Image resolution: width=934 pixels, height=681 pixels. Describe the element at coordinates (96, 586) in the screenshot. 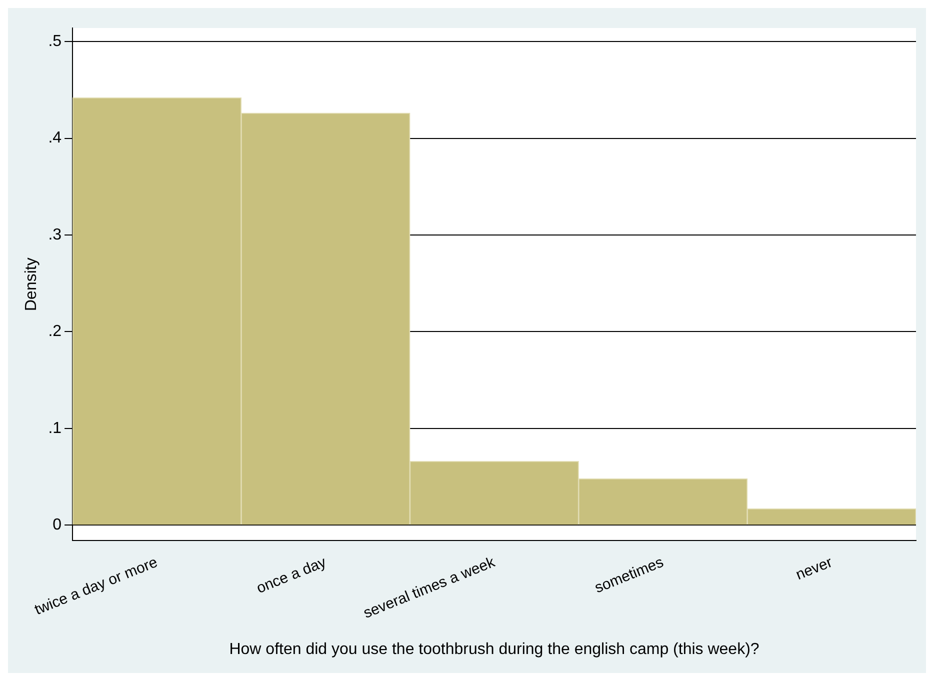

I see `x-tick-label: twice a day or more` at that location.